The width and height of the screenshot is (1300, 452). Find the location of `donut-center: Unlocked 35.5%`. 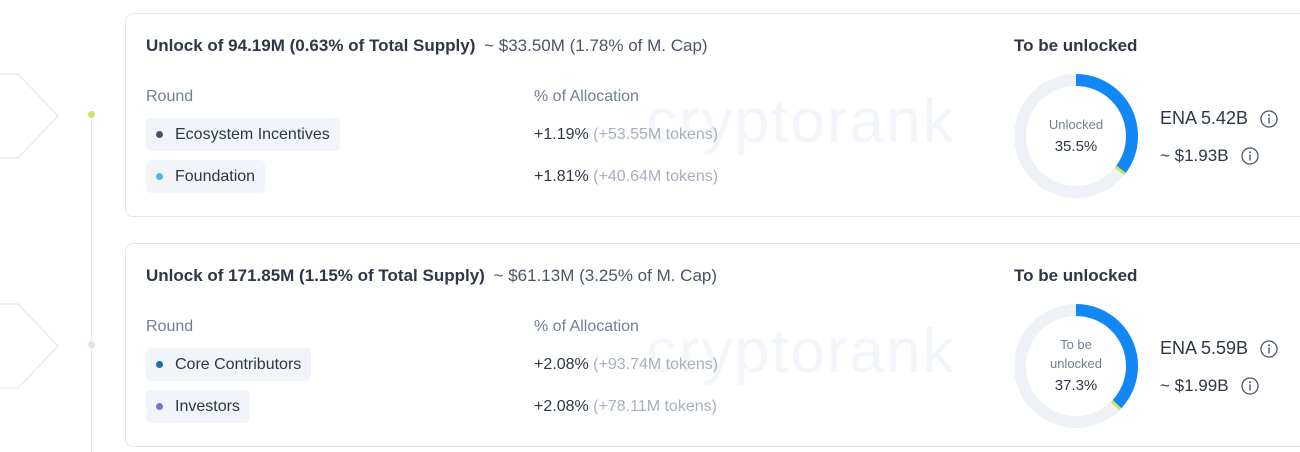

donut-center: Unlocked 35.5% is located at coordinates (1076, 136).